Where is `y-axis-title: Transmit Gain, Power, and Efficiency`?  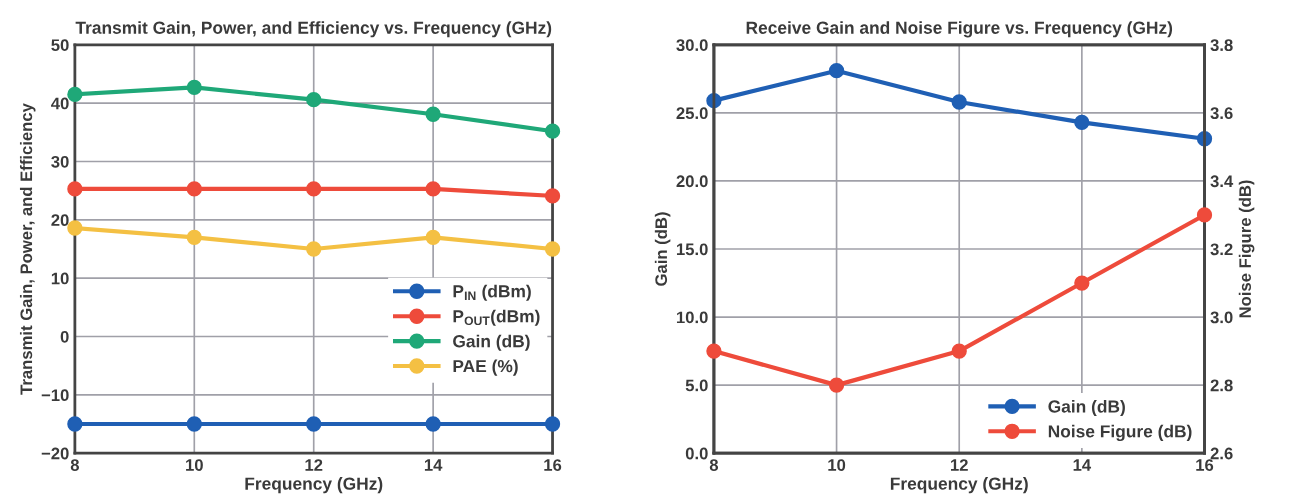 y-axis-title: Transmit Gain, Power, and Efficiency is located at coordinates (27, 249).